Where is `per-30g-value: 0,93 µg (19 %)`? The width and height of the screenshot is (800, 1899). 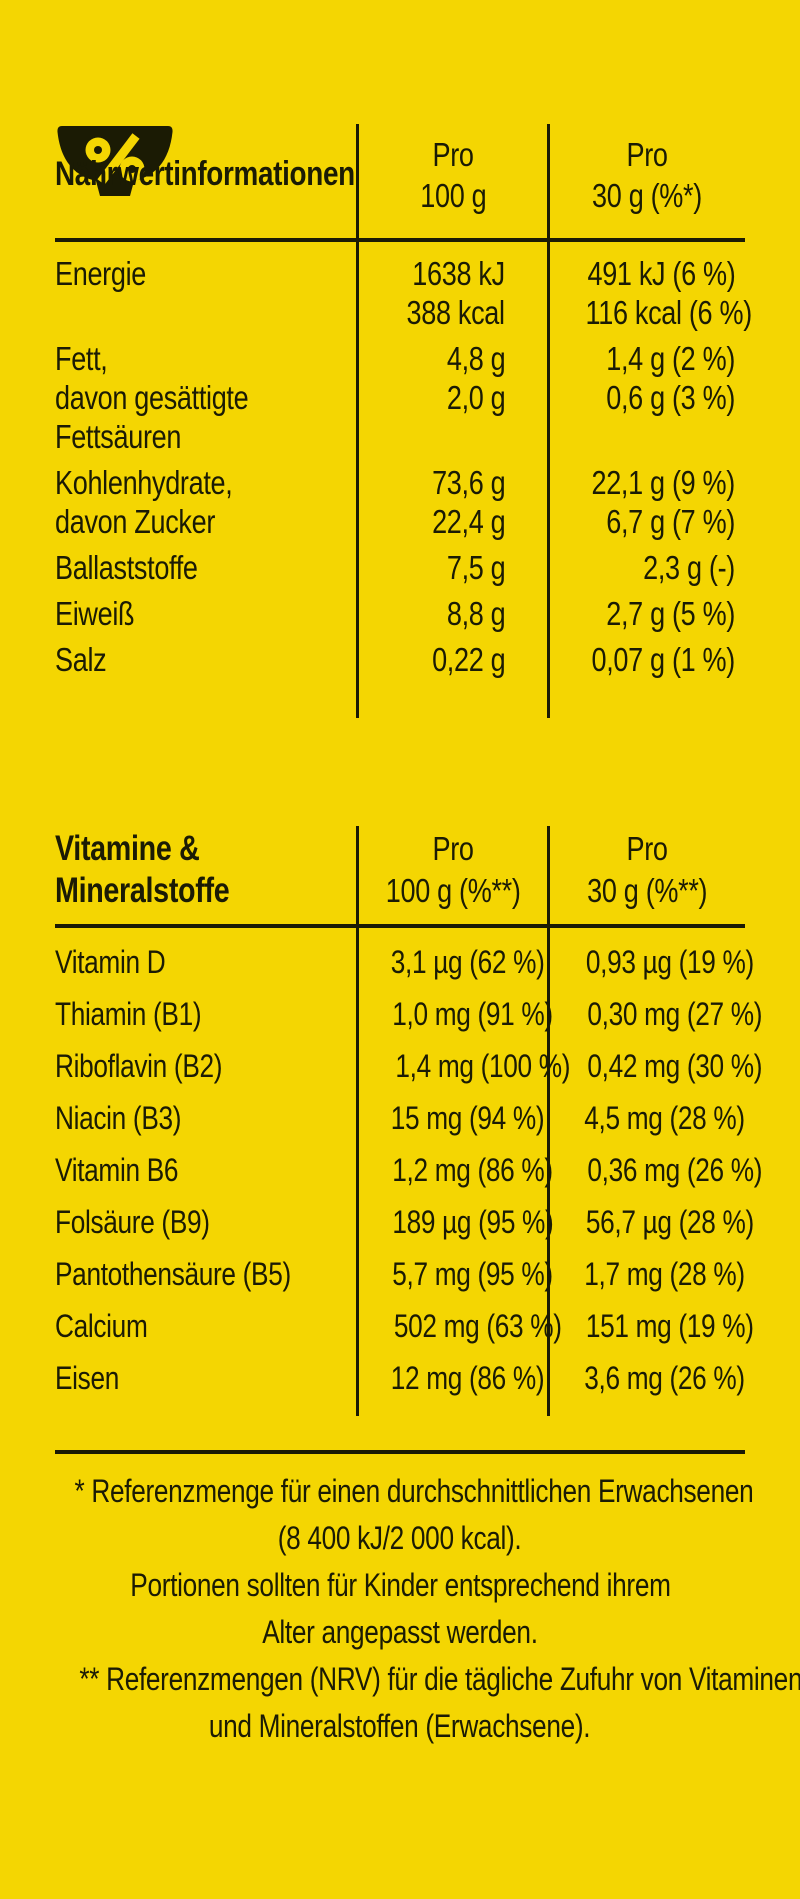
per-30g-value: 0,93 µg (19 %) is located at coordinates (669, 962).